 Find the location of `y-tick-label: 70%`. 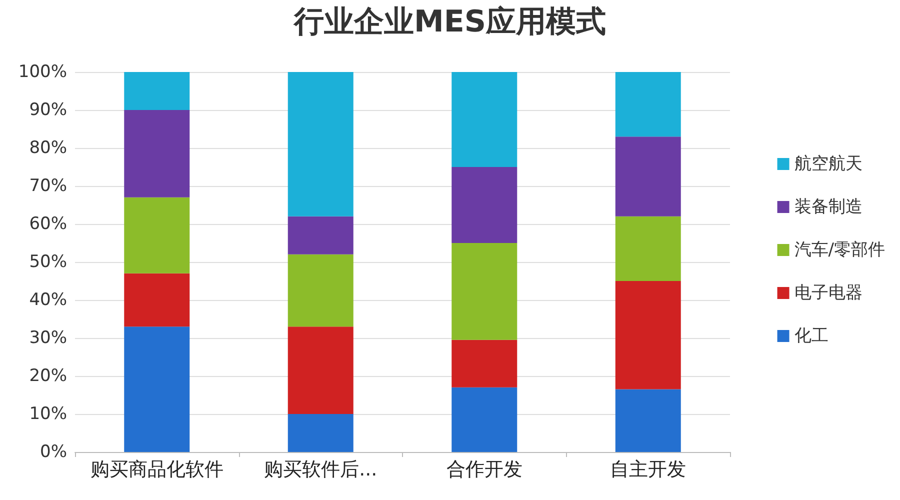

y-tick-label: 70% is located at coordinates (48, 186).